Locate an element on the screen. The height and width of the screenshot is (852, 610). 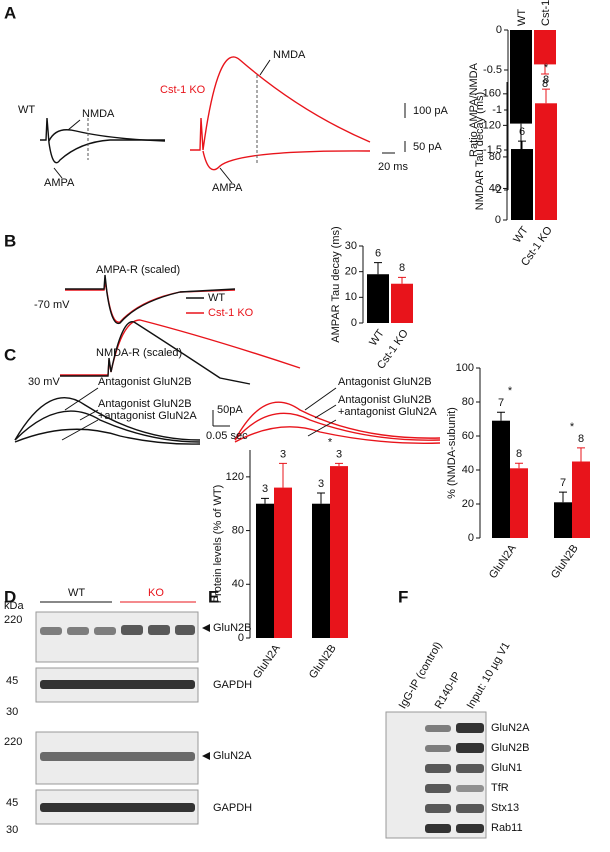
category-label: GluN2A is located at coordinates (503, 561).